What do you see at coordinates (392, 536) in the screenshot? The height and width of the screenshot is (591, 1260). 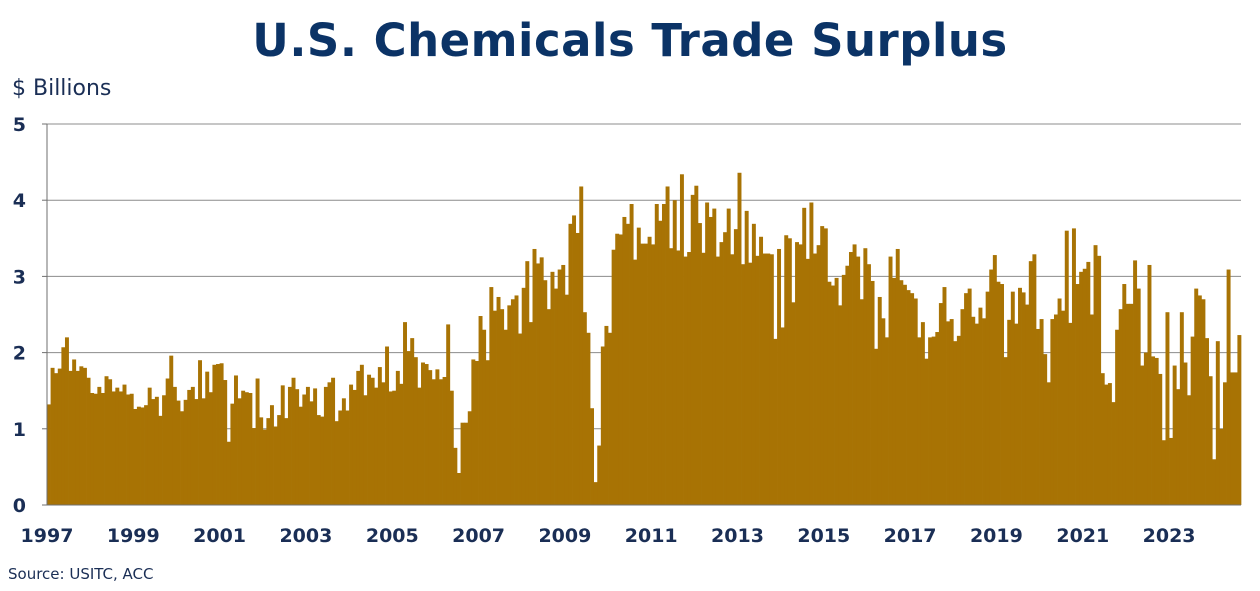 I see `x-tick-label: 2005` at bounding box center [392, 536].